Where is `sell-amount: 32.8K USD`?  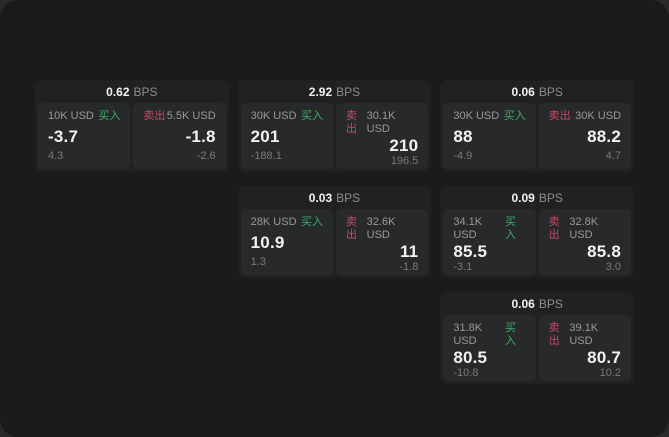 sell-amount: 32.8K USD is located at coordinates (584, 228).